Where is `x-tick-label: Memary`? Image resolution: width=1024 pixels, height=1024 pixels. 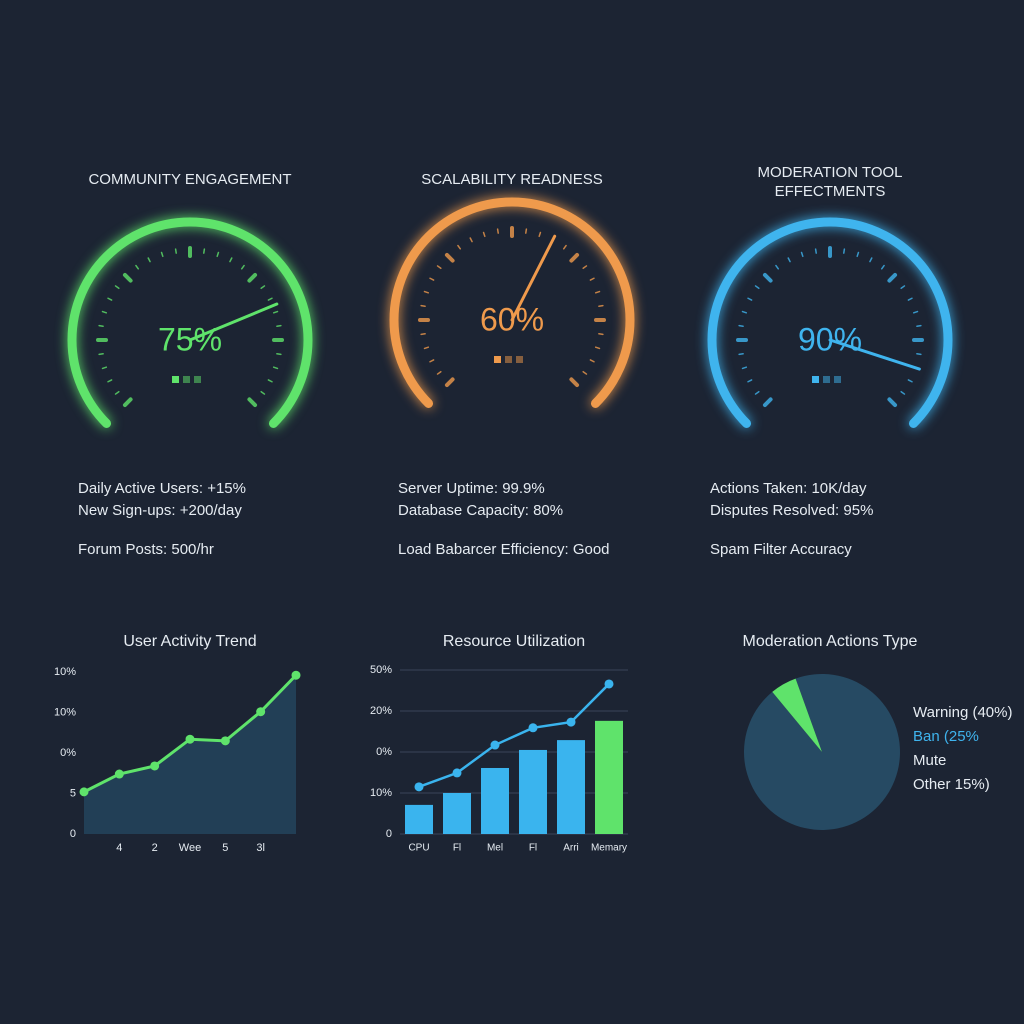 x-tick-label: Memary is located at coordinates (609, 848).